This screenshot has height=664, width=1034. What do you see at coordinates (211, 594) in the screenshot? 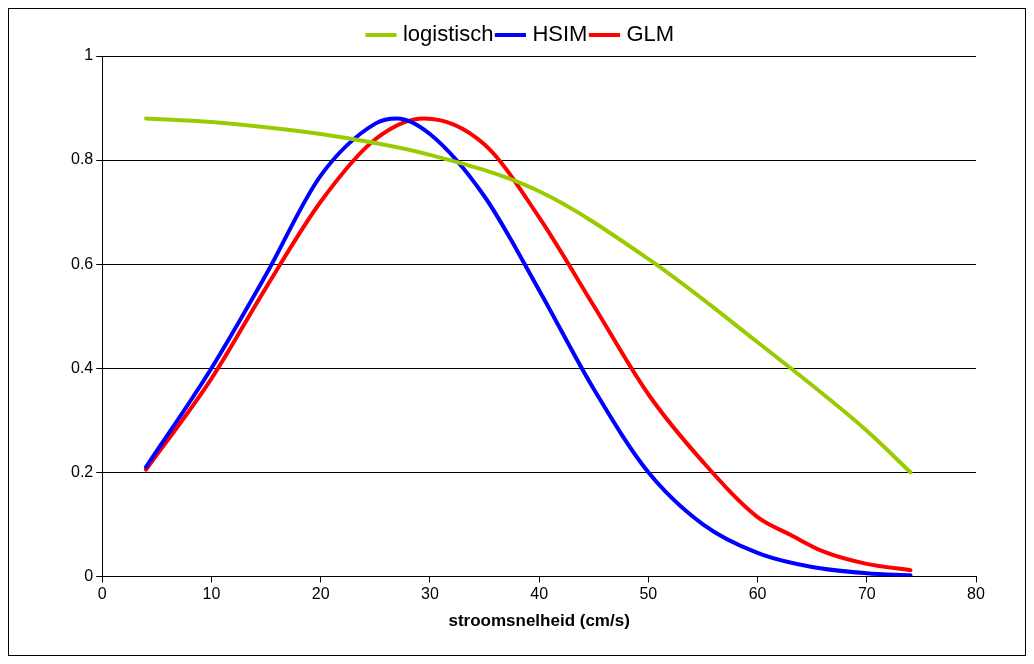
I see `x-tick-label: 10` at bounding box center [211, 594].